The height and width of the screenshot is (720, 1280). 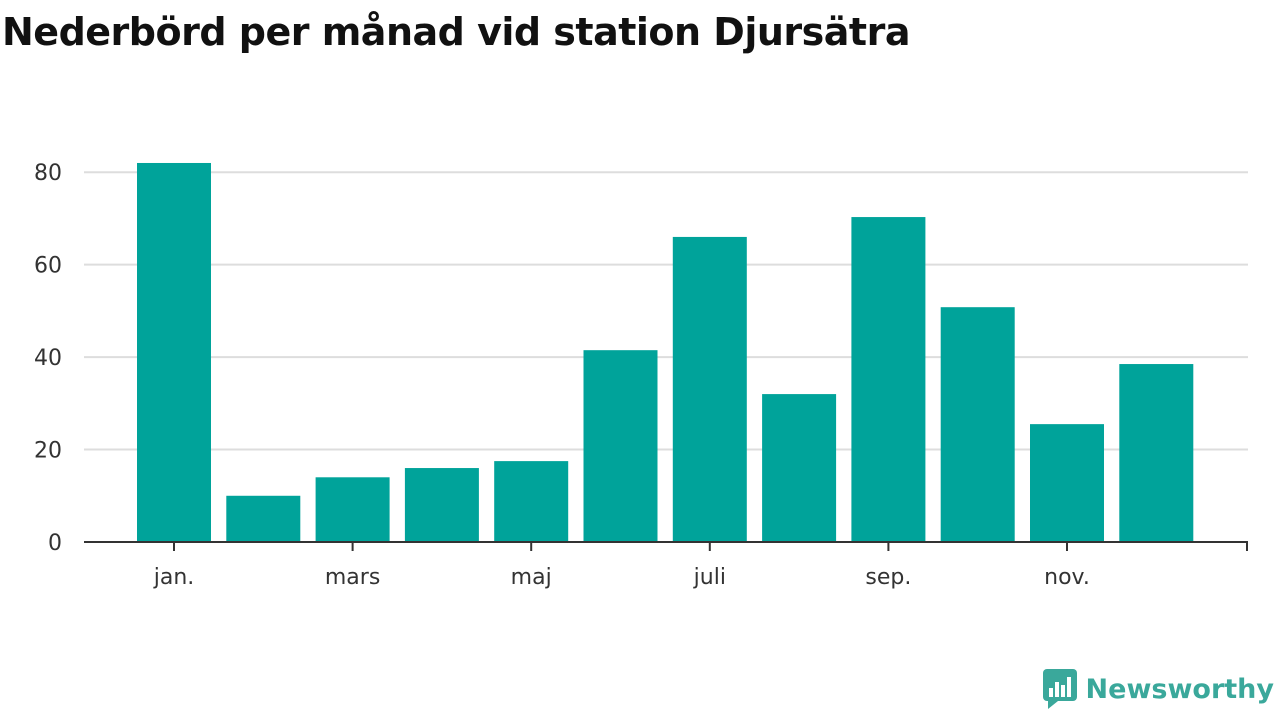 I want to click on y-tick-label: 40, so click(x=48, y=358).